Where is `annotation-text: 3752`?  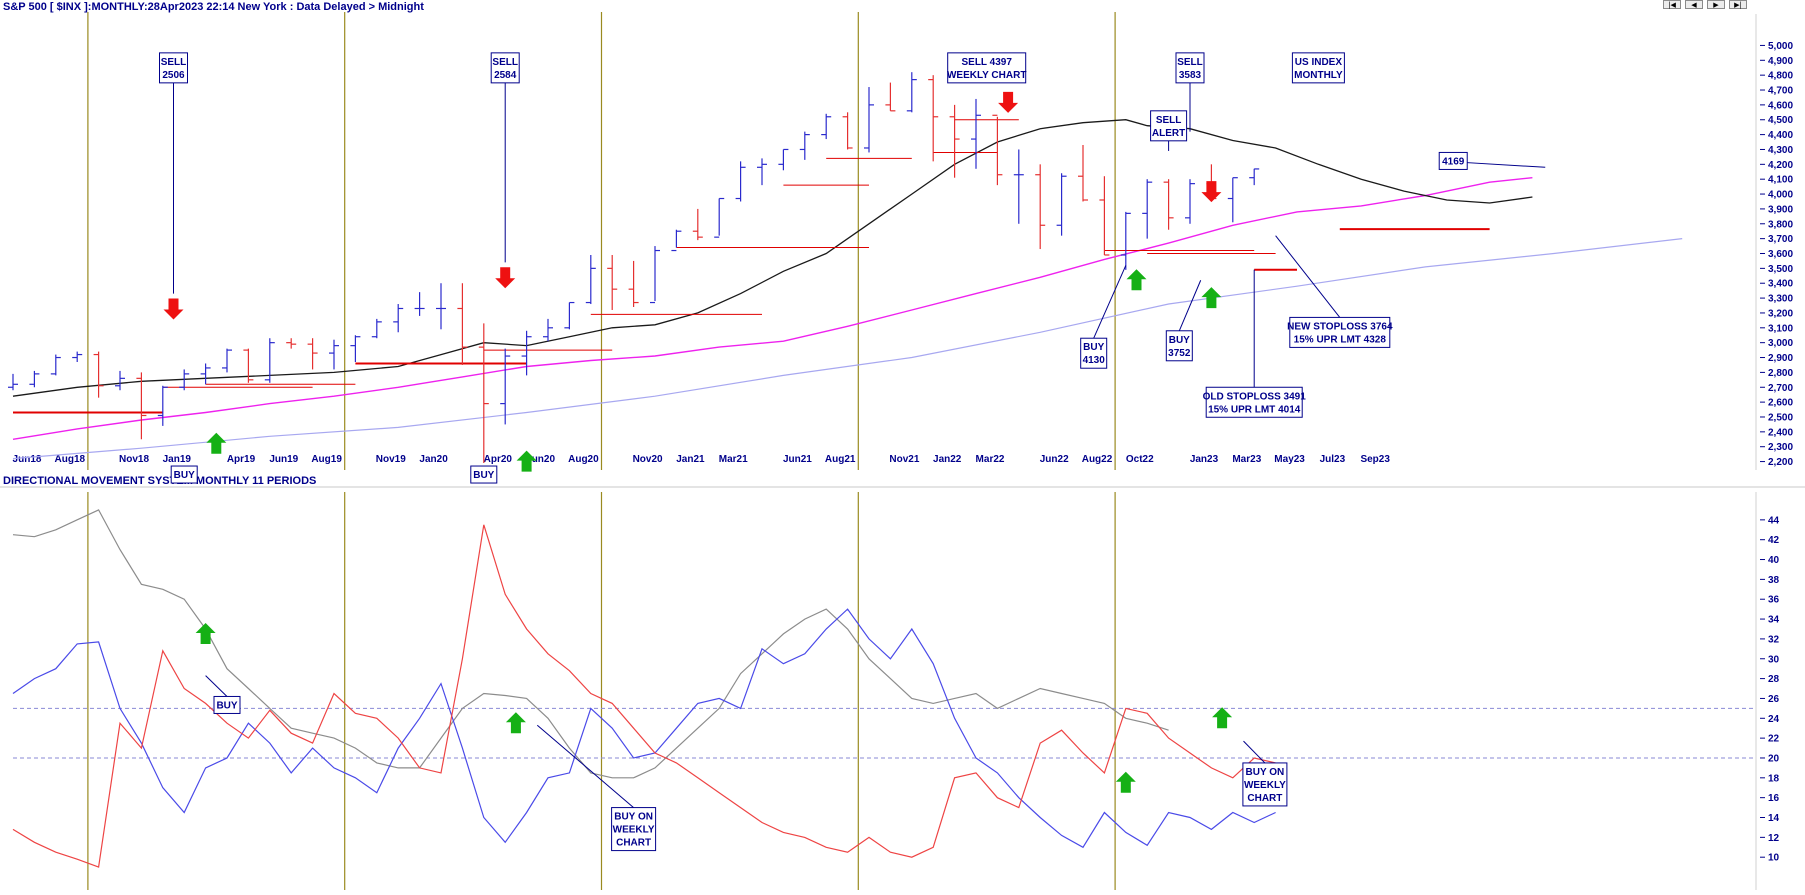
annotation-text: 3752 is located at coordinates (1179, 353).